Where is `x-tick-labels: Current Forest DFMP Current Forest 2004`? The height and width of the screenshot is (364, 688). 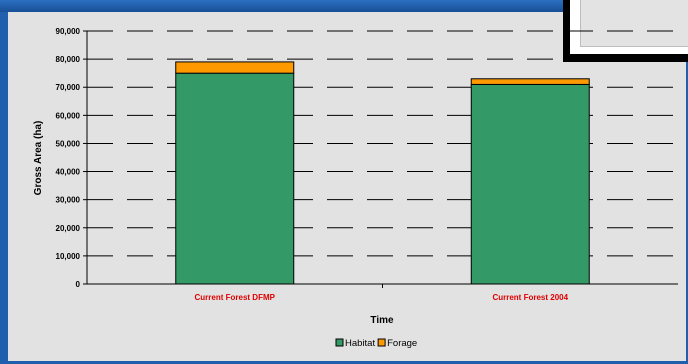
x-tick-labels: Current Forest DFMP Current Forest 2004 is located at coordinates (382, 297).